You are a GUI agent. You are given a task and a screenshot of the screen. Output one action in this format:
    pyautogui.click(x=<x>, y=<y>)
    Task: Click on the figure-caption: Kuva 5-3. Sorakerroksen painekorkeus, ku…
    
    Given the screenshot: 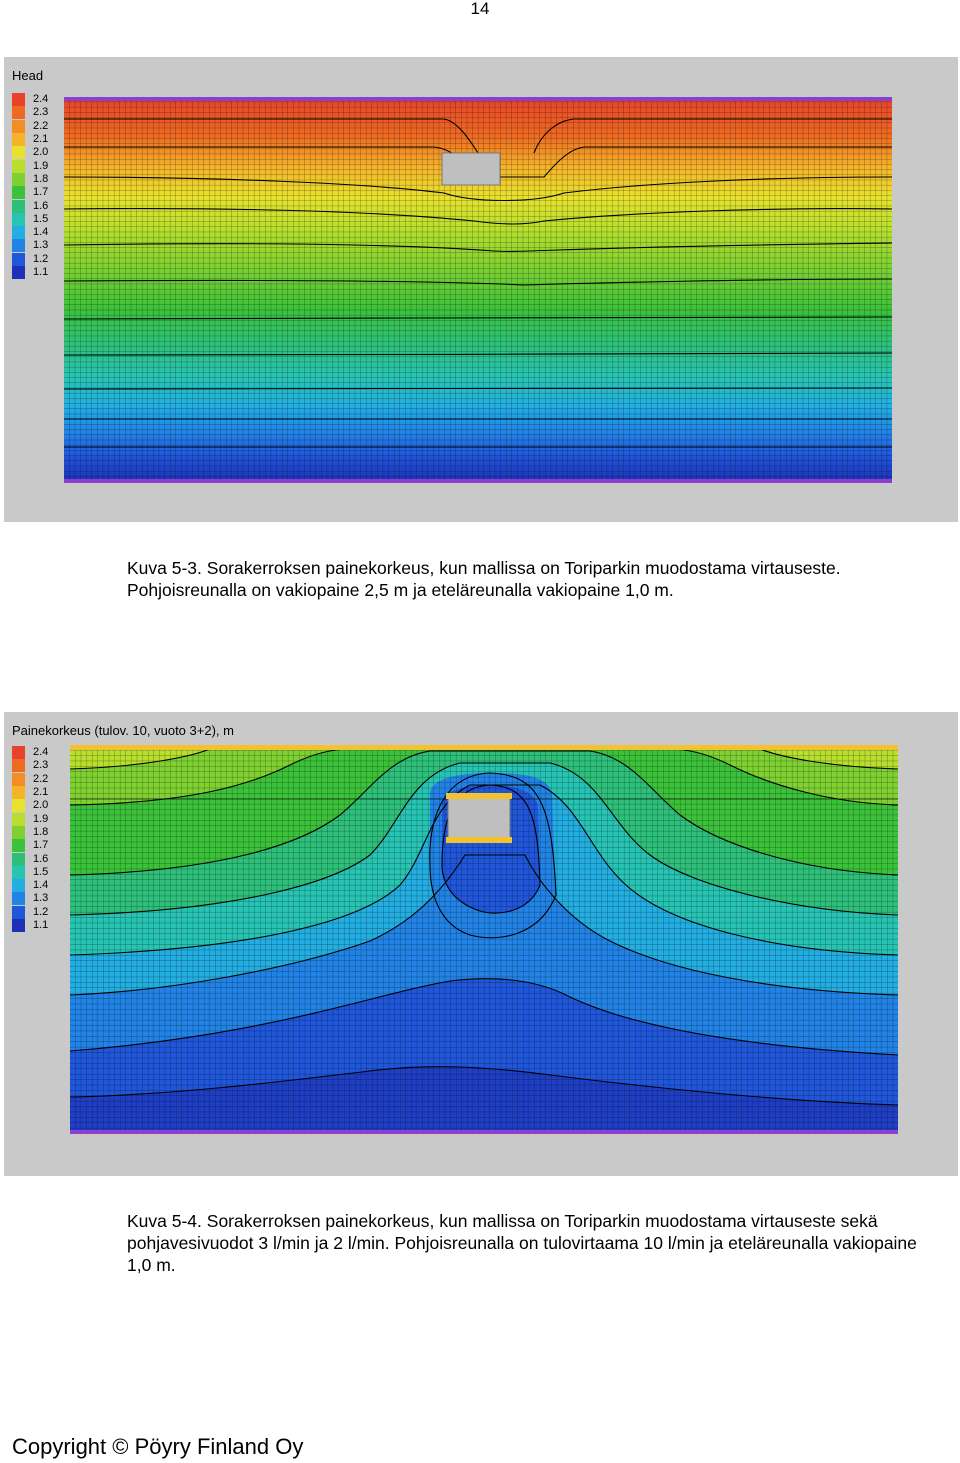 What is the action you would take?
    pyautogui.click(x=484, y=579)
    